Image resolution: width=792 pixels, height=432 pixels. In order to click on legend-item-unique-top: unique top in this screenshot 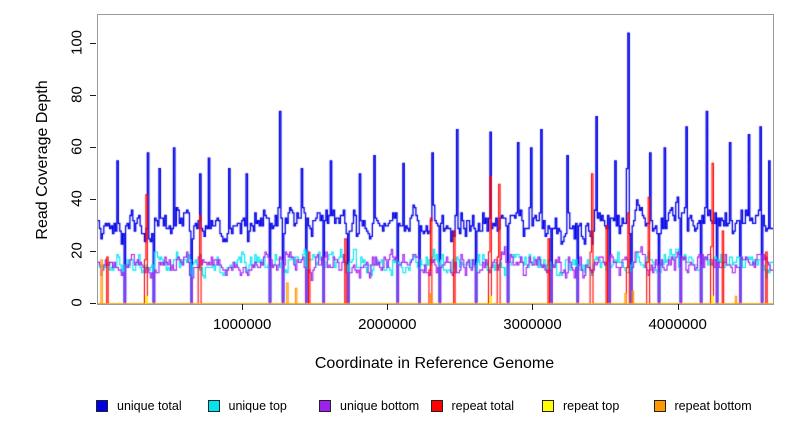, I will do `click(263, 406)`.